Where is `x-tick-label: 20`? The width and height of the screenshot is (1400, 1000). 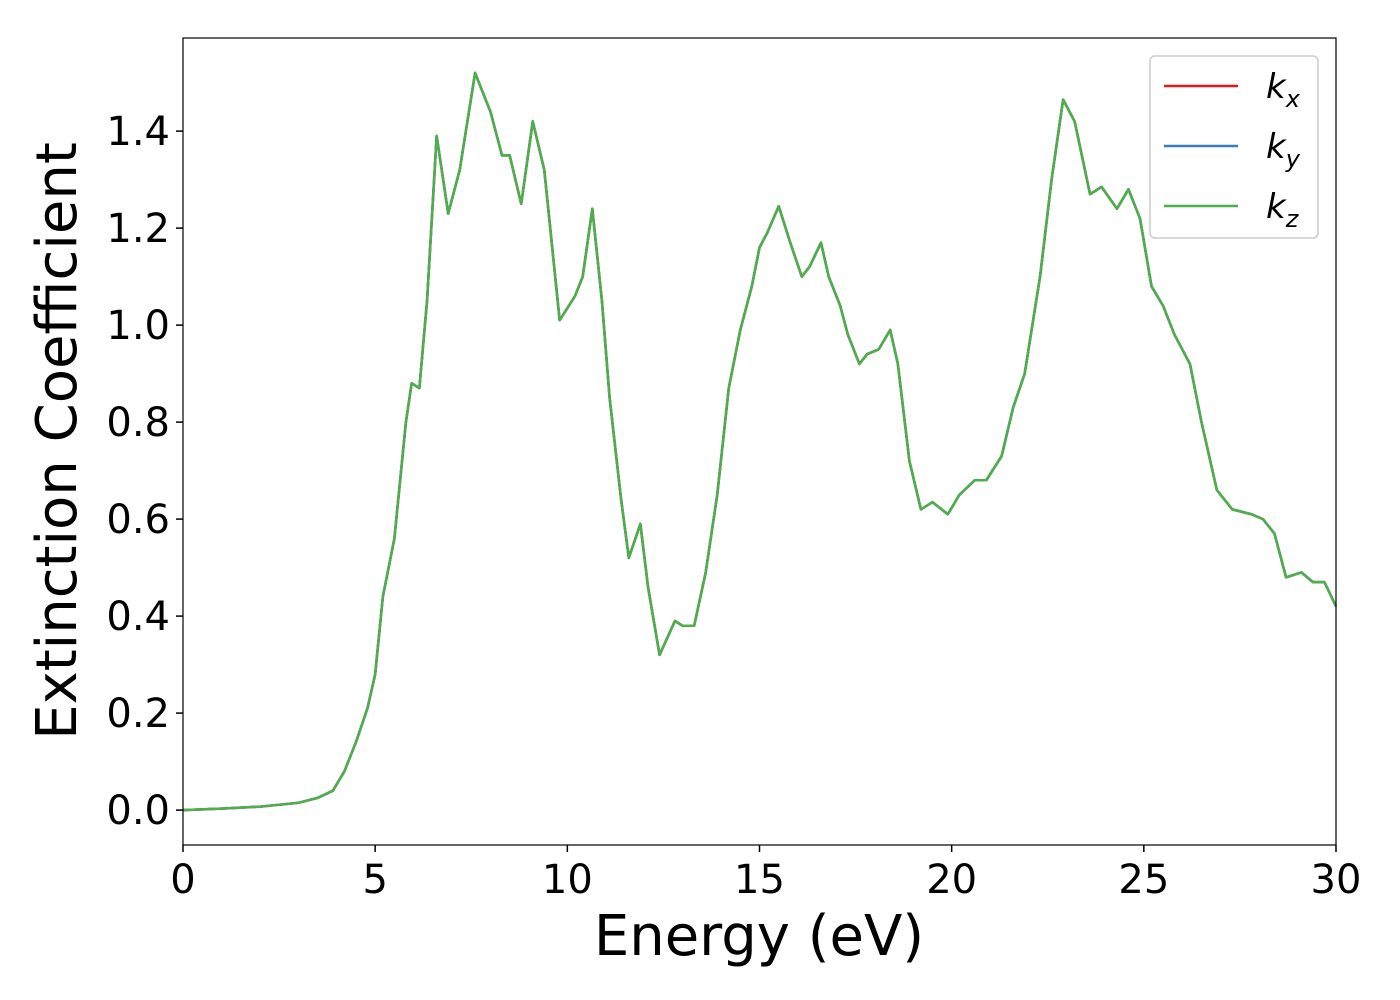
x-tick-label: 20 is located at coordinates (951, 880).